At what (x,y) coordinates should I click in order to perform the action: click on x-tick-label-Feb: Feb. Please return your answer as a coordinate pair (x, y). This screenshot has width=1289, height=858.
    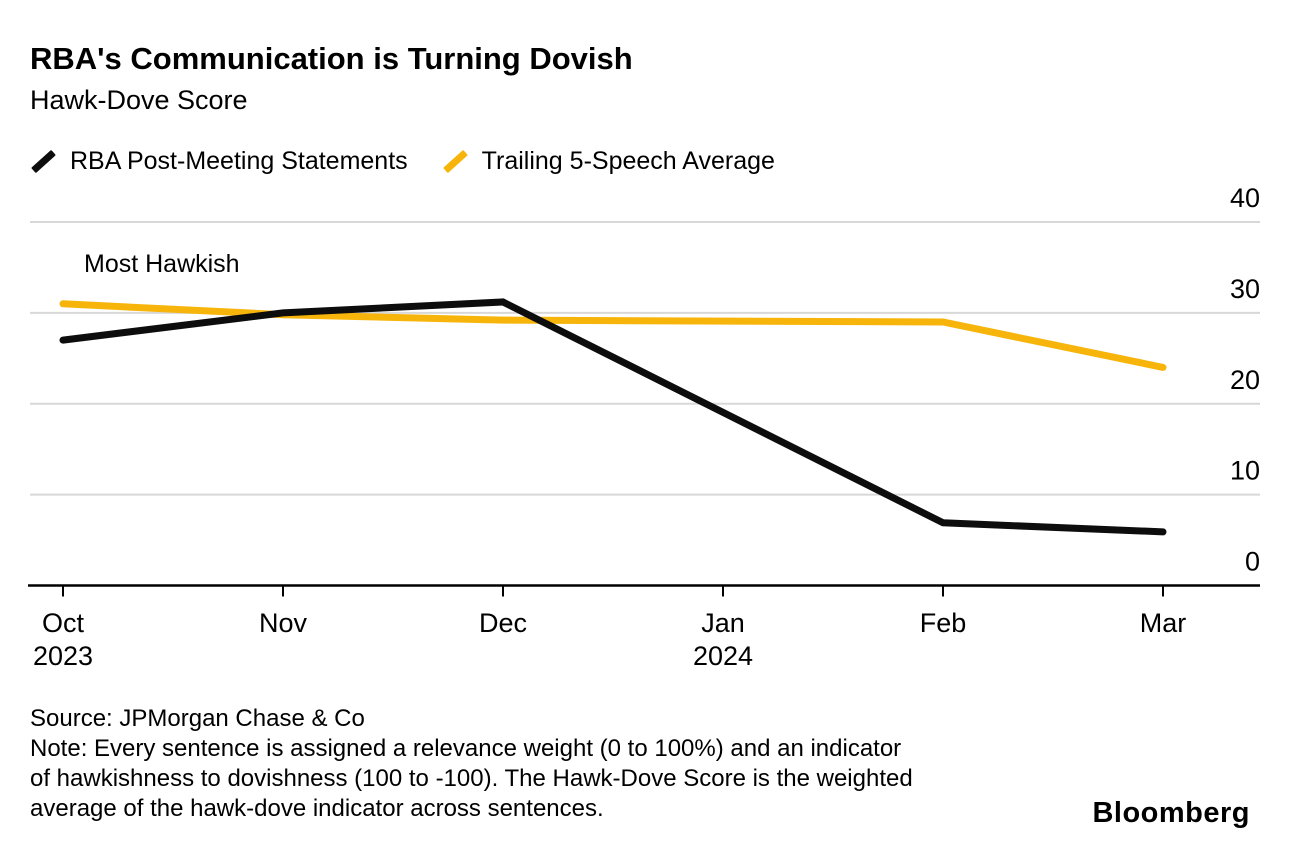
    Looking at the image, I should click on (943, 623).